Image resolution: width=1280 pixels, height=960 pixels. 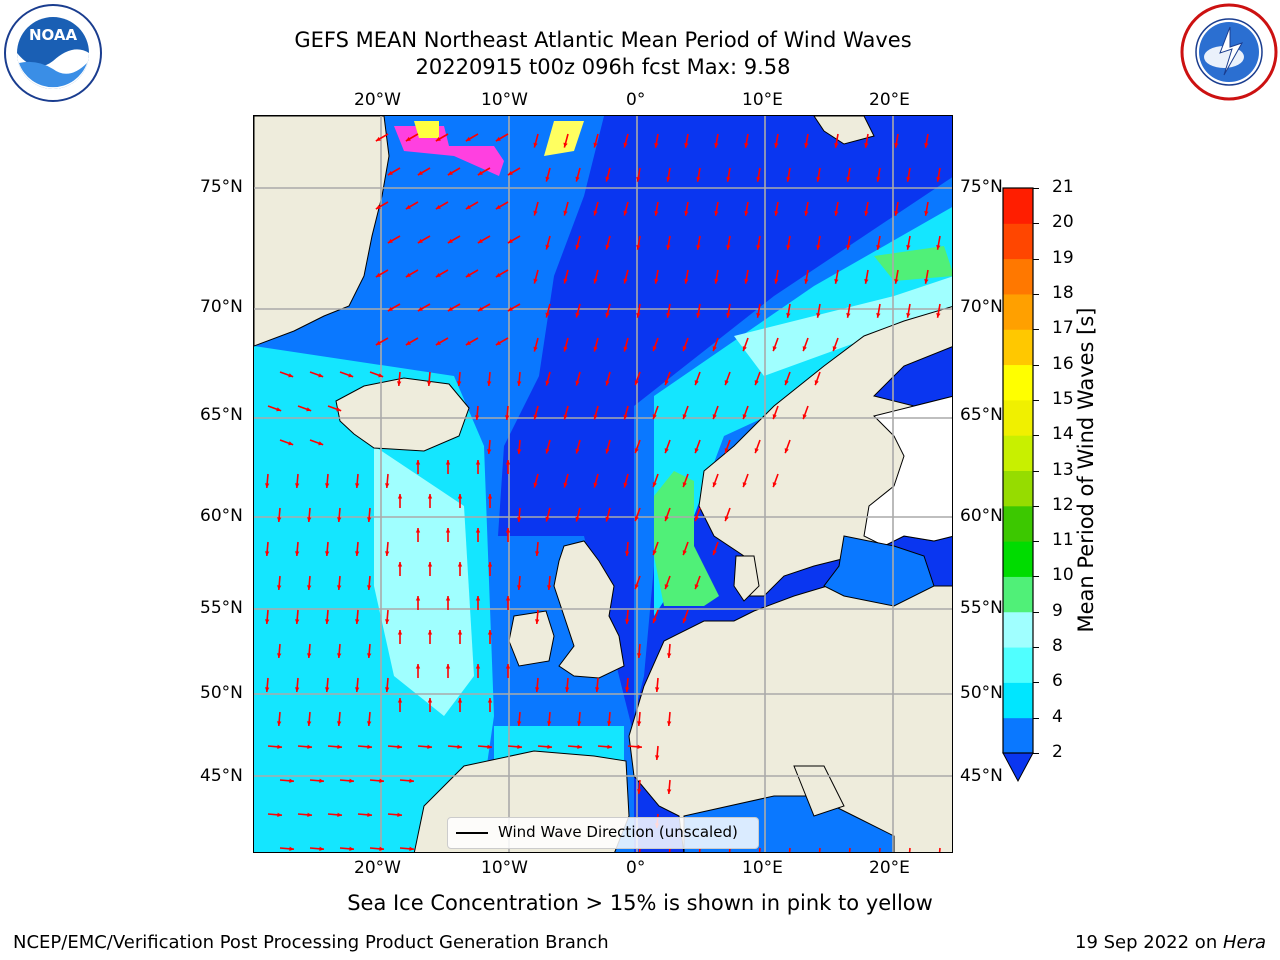 What do you see at coordinates (1057, 752) in the screenshot?
I see `colorbar-tick-label: 2` at bounding box center [1057, 752].